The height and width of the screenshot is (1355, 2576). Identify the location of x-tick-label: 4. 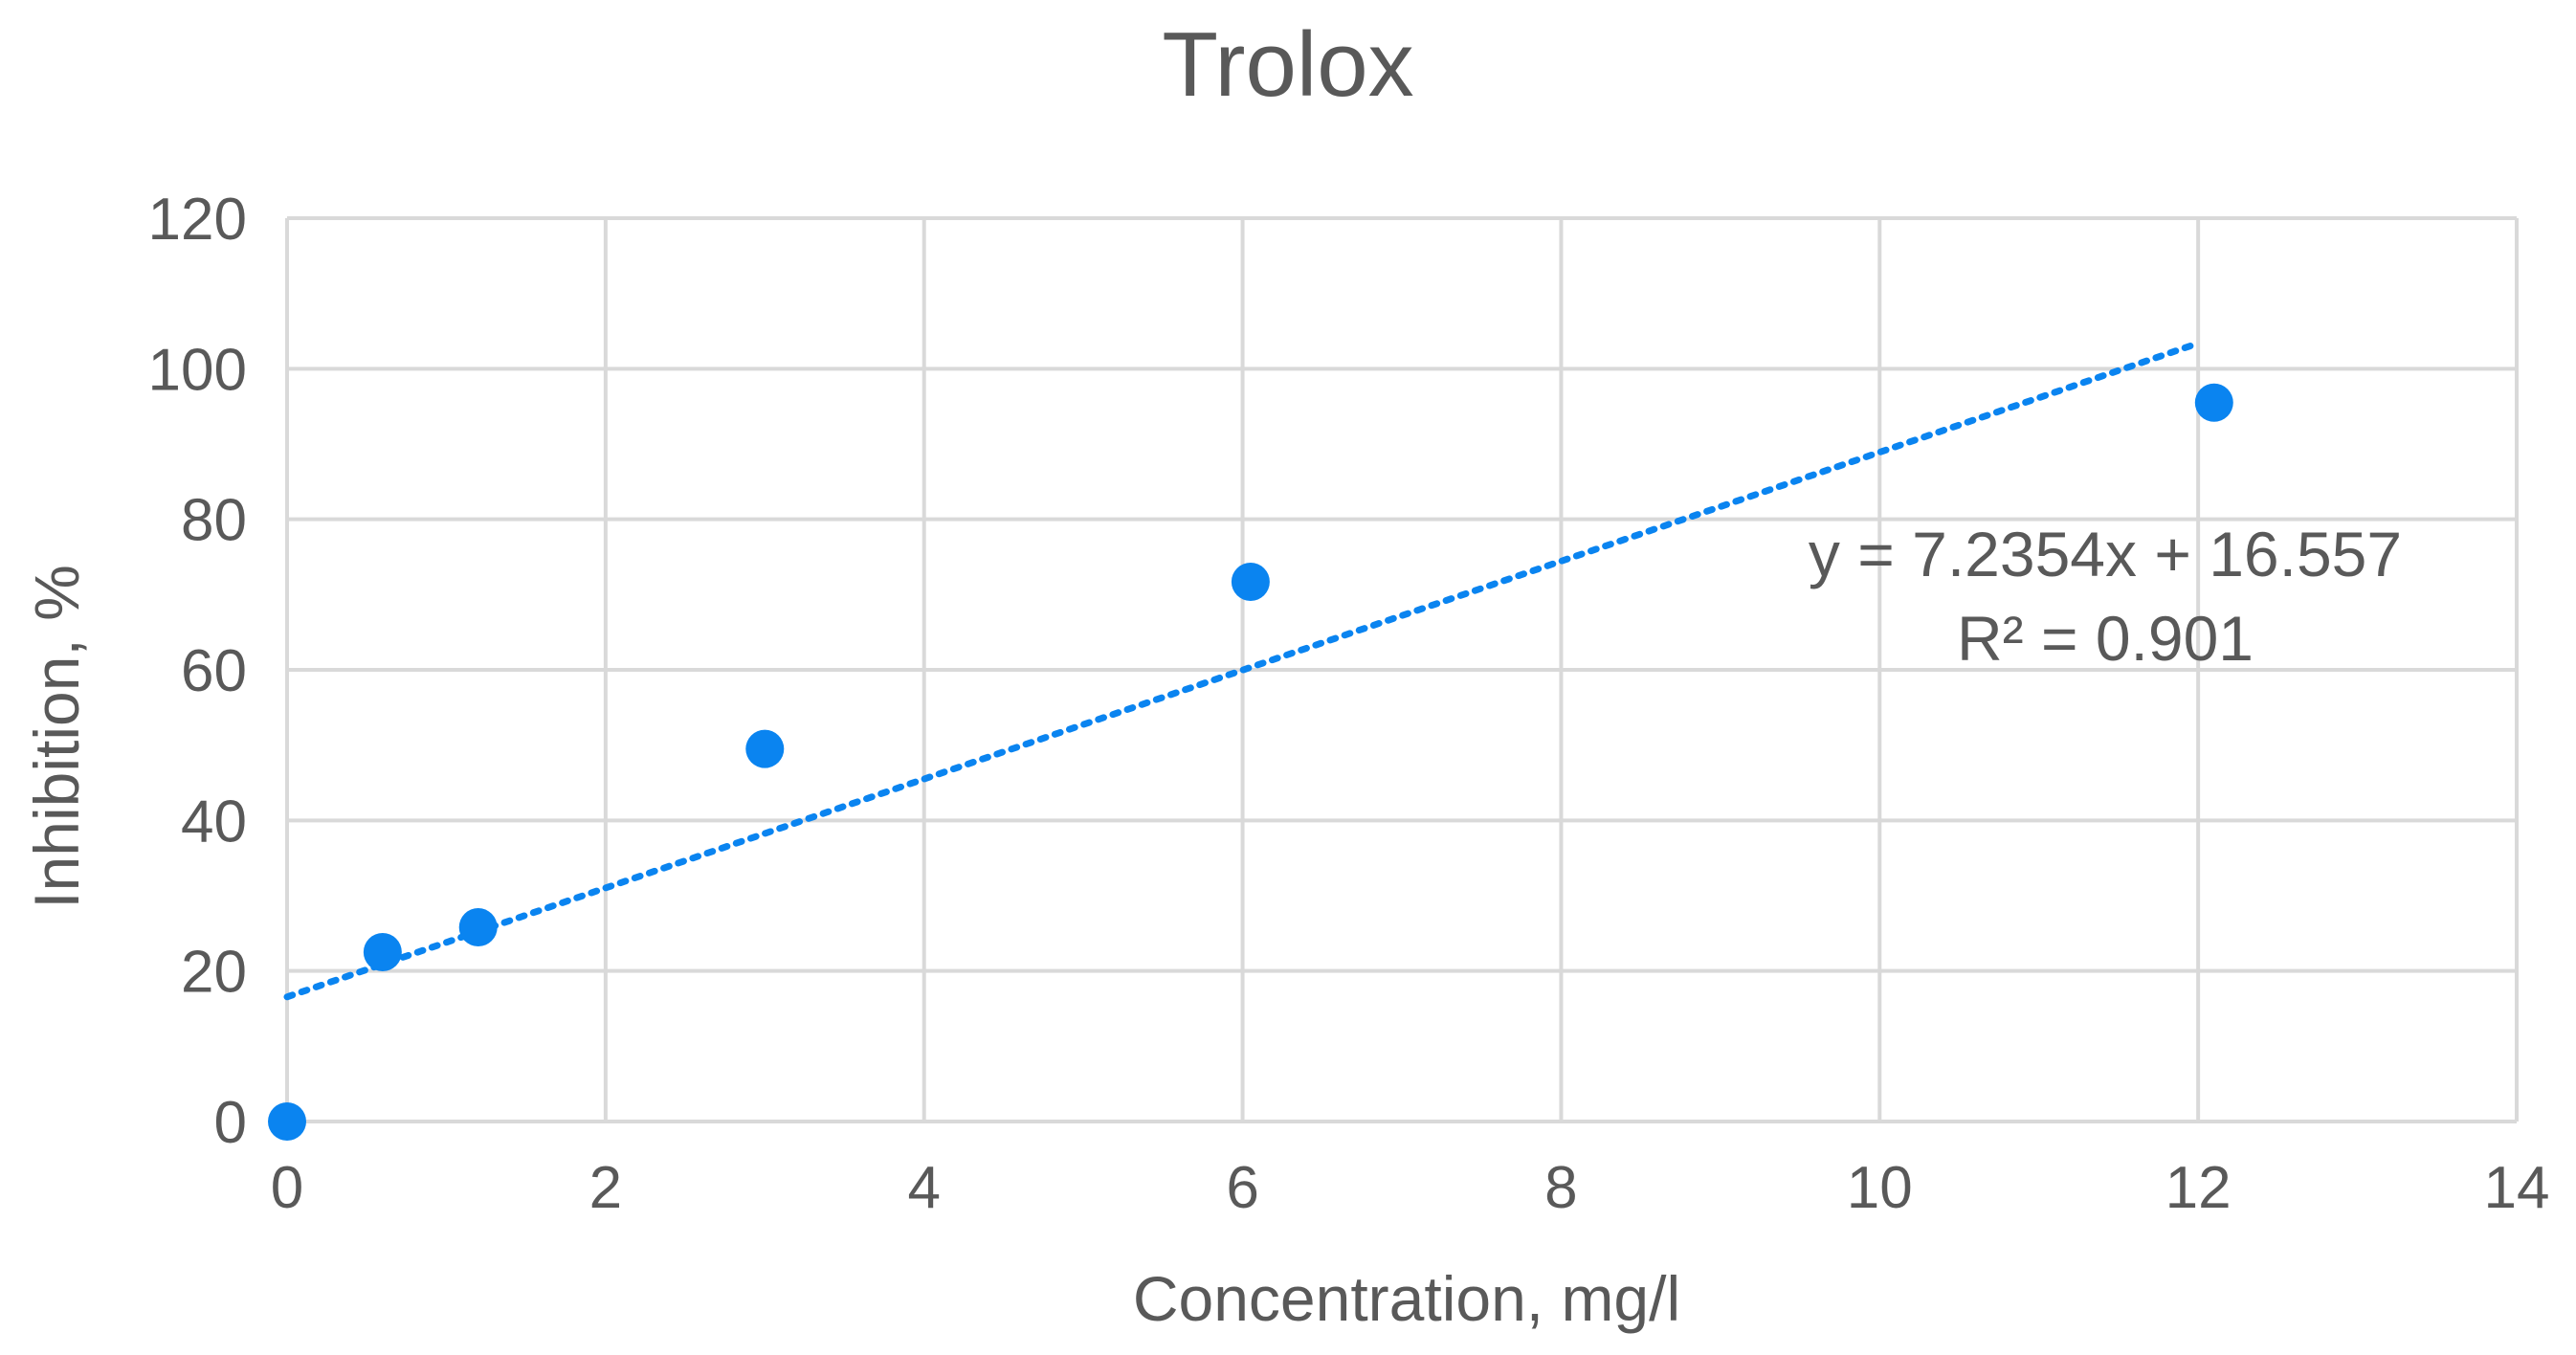
(923, 1188).